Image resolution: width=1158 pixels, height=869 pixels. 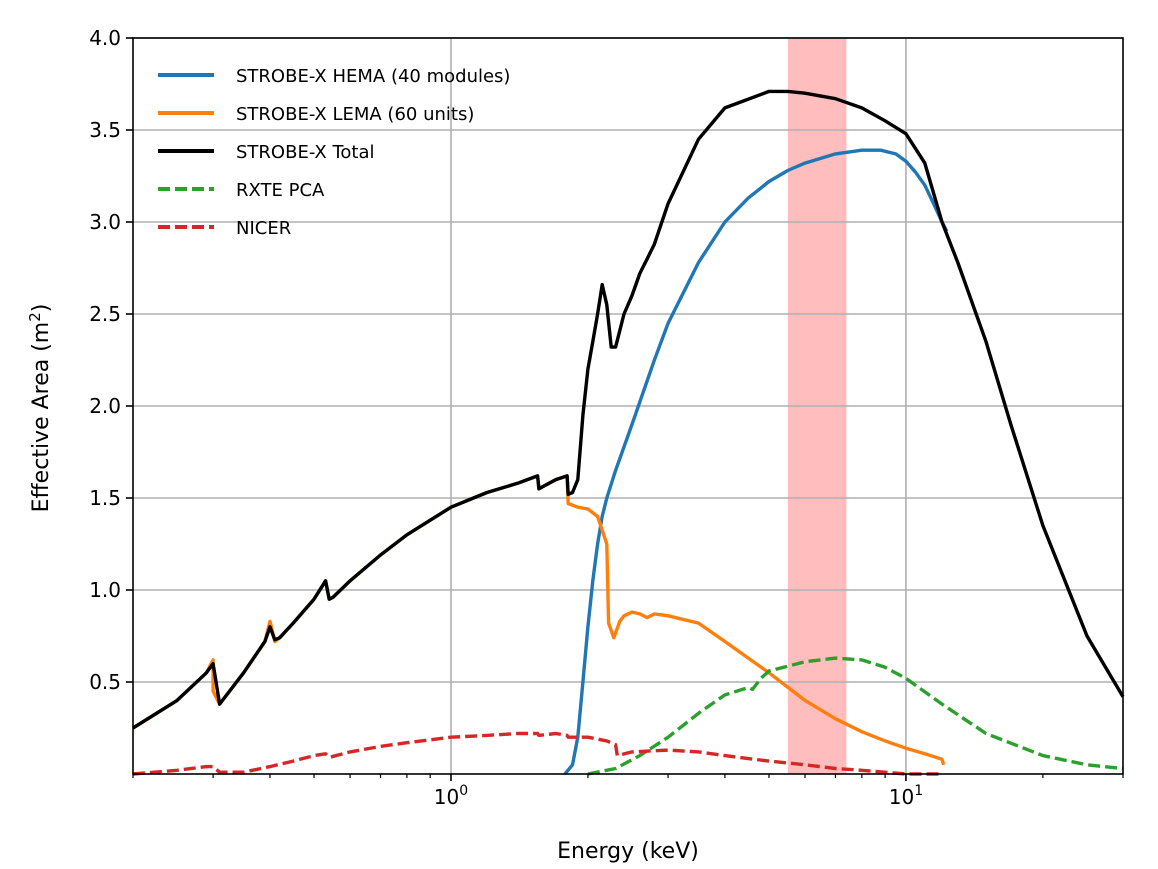 I want to click on y-axis-label: Effective Area (m2), so click(x=40, y=408).